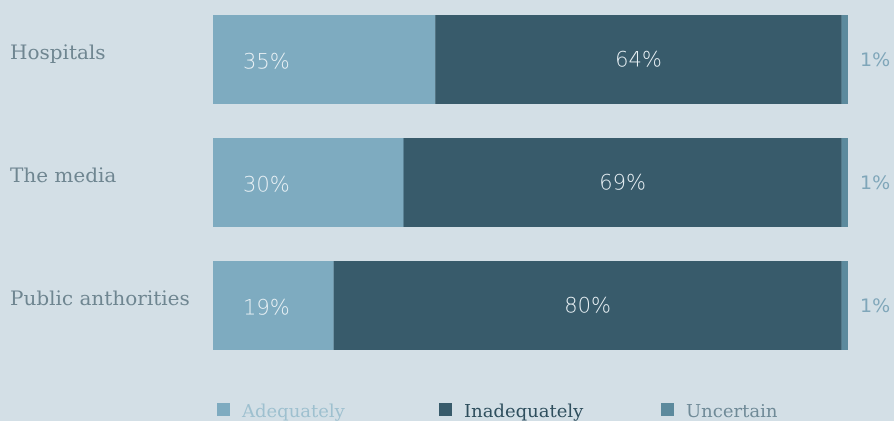  I want to click on bar-uncertain-hospitals, so click(844, 59).